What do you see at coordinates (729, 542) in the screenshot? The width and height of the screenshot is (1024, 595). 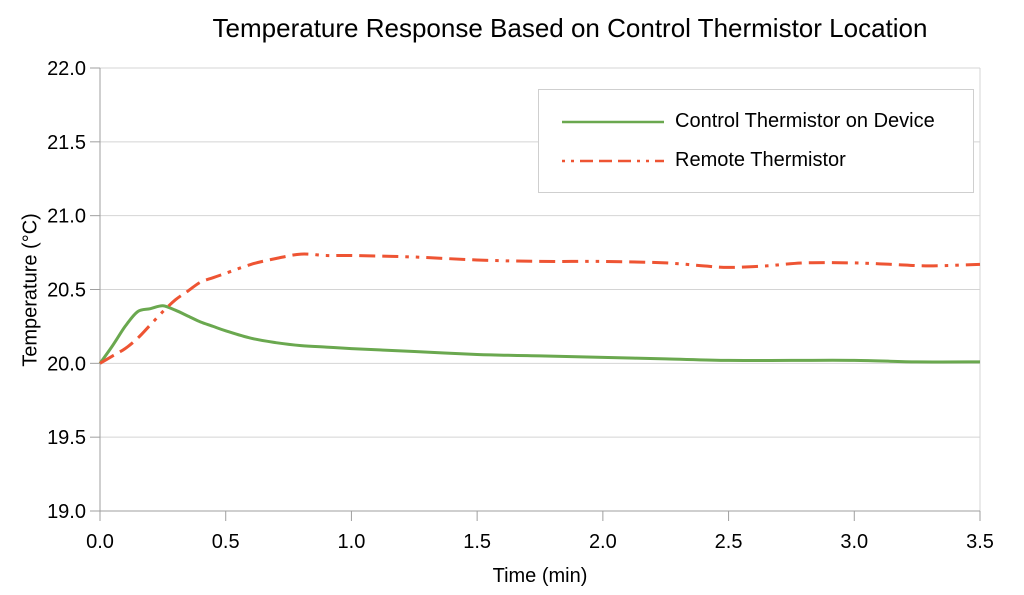 I see `x-tick-label: 2.5` at bounding box center [729, 542].